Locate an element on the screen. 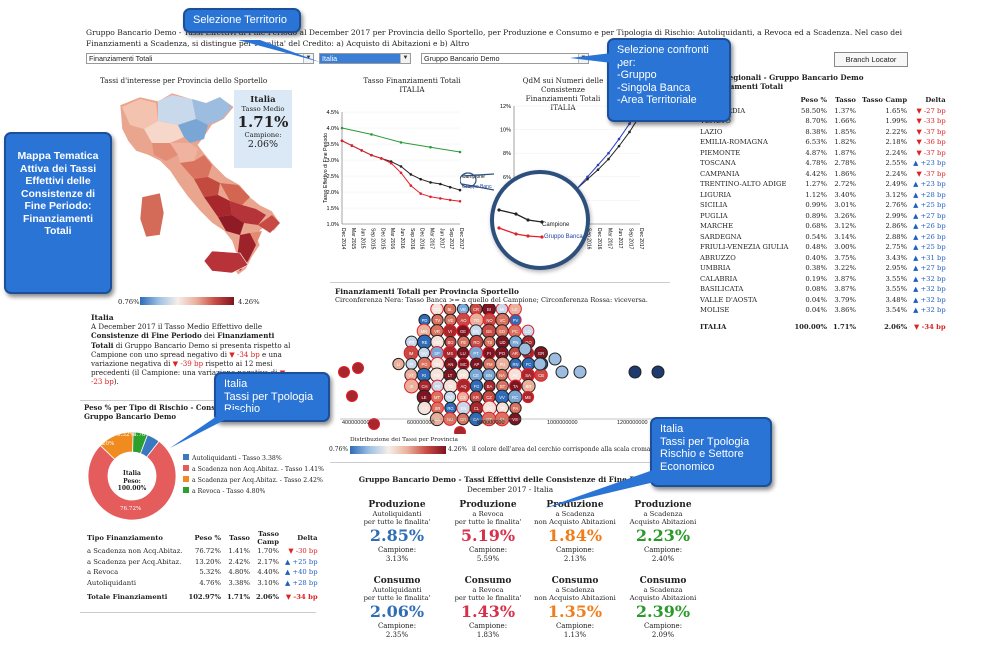 This screenshot has width=1000, height=650. province-bubble: PU is located at coordinates (502, 364).